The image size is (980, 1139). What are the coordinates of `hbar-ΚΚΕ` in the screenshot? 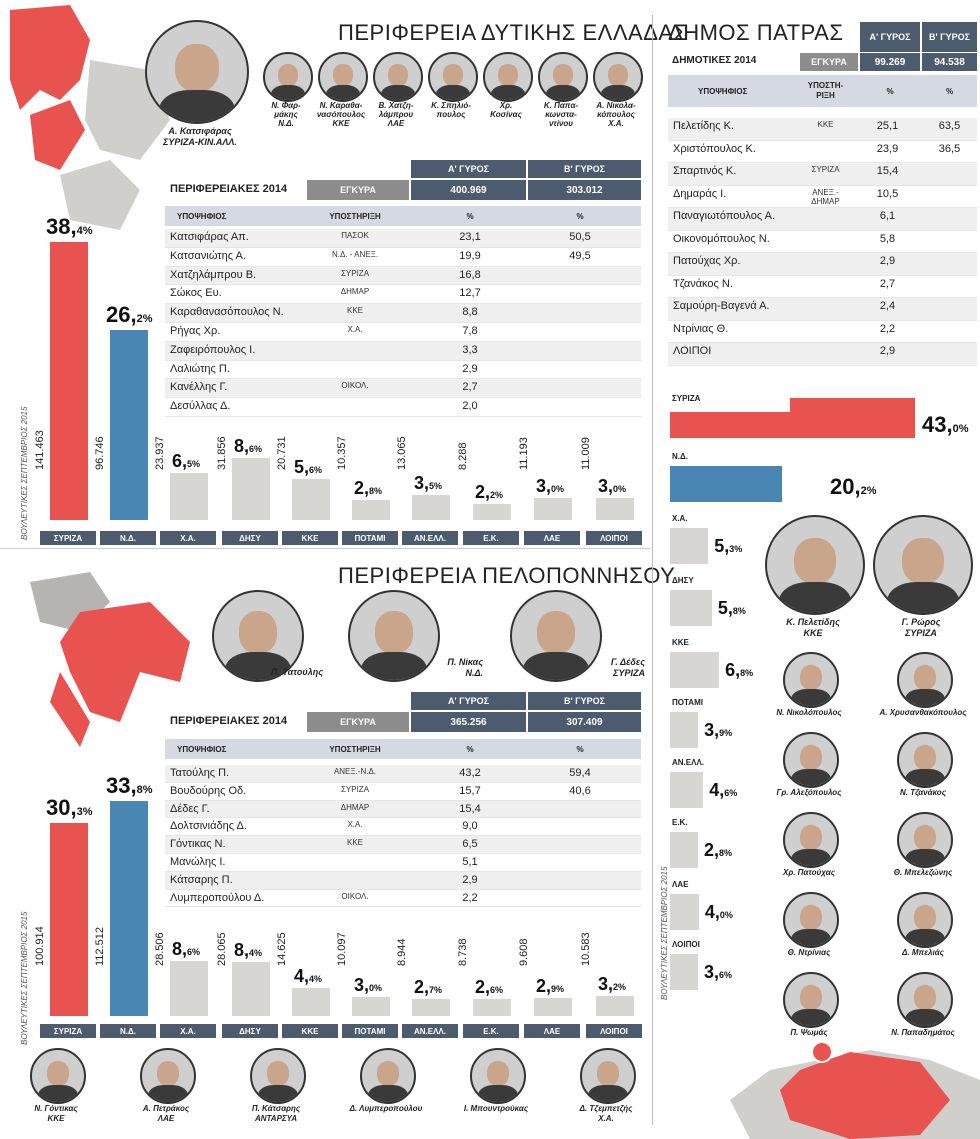 It's located at (695, 670).